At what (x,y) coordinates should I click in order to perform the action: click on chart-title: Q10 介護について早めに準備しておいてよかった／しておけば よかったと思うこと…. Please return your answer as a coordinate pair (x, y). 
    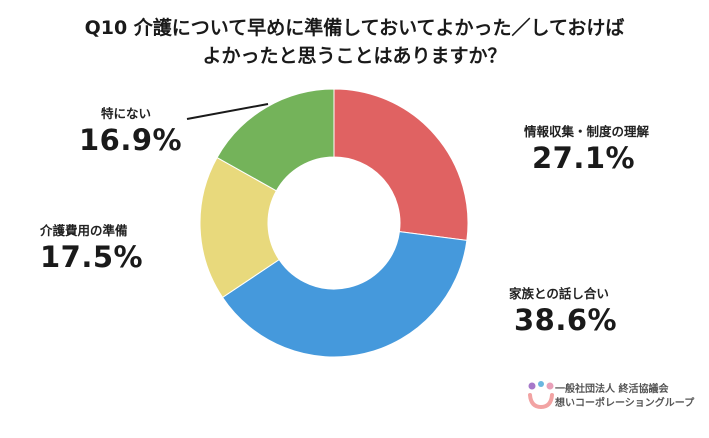
    Looking at the image, I should click on (354, 42).